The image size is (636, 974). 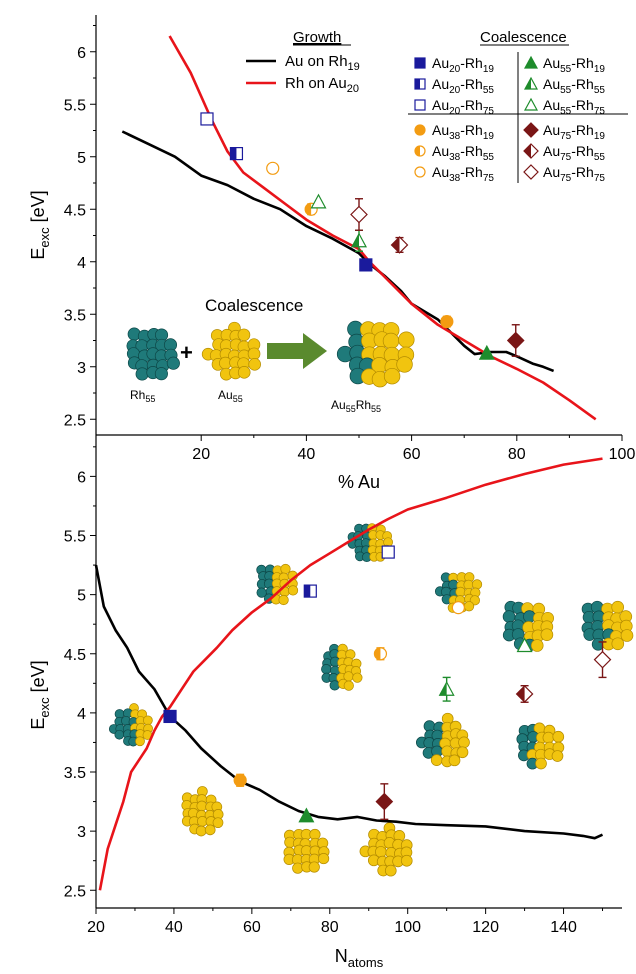 What do you see at coordinates (174, 927) in the screenshot?
I see `x-tick-label: 40` at bounding box center [174, 927].